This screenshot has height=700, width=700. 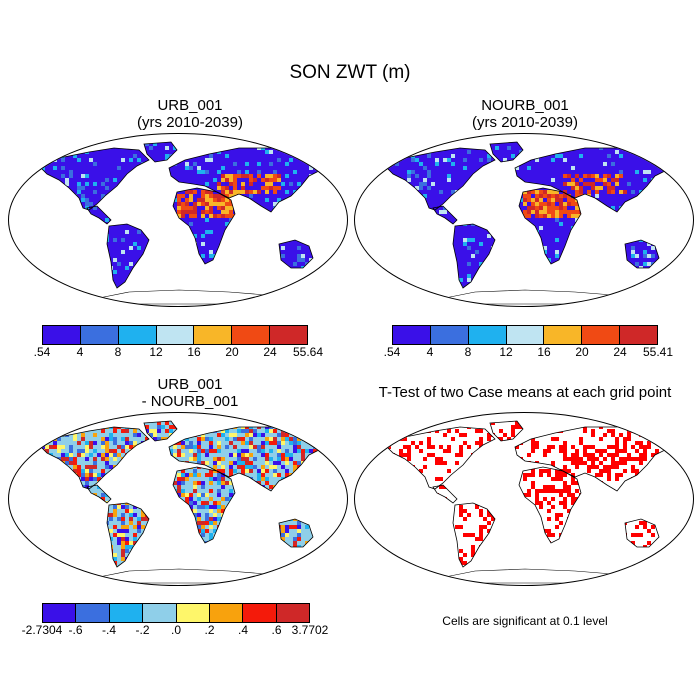 What do you see at coordinates (80, 352) in the screenshot?
I see `colorbar-urb-tick-label: 4` at bounding box center [80, 352].